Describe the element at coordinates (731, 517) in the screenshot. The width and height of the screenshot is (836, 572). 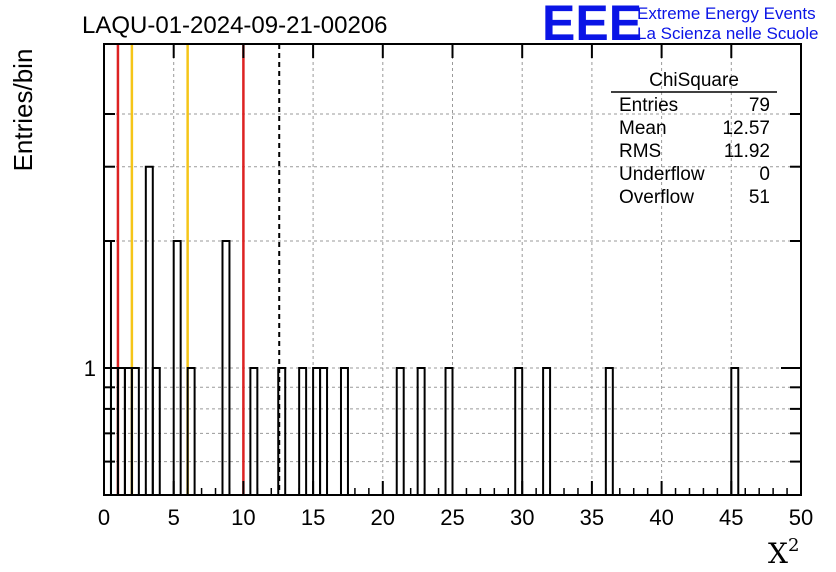
I see `x-tick-label-9: 45` at that location.